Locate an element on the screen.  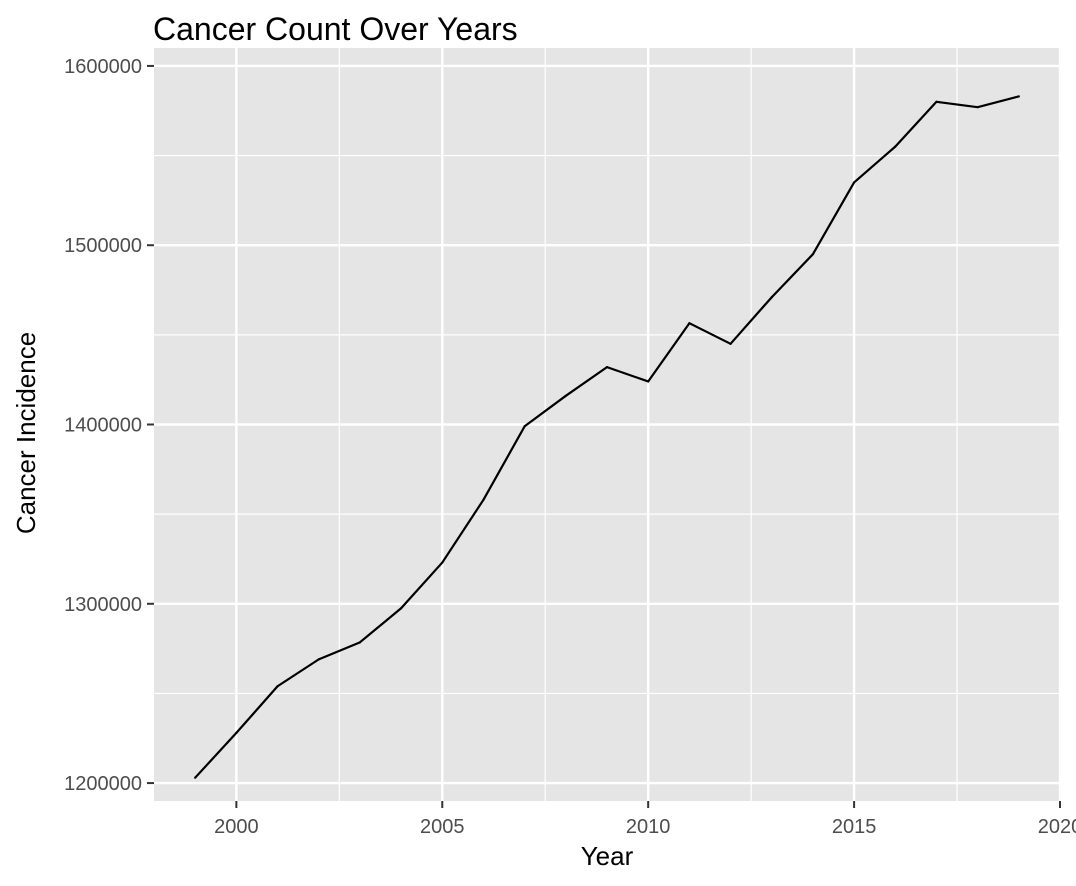
x-tick-label: 2005 is located at coordinates (442, 827).